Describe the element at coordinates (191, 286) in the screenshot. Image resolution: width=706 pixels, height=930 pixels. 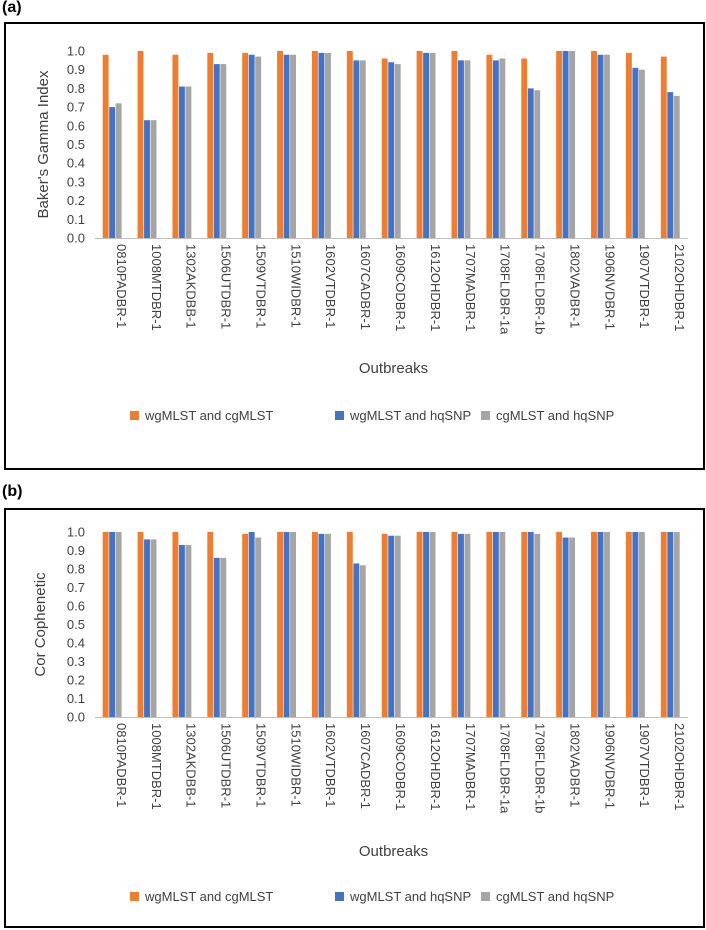
I see `x-tick-label: 1302AKDBB-1` at that location.